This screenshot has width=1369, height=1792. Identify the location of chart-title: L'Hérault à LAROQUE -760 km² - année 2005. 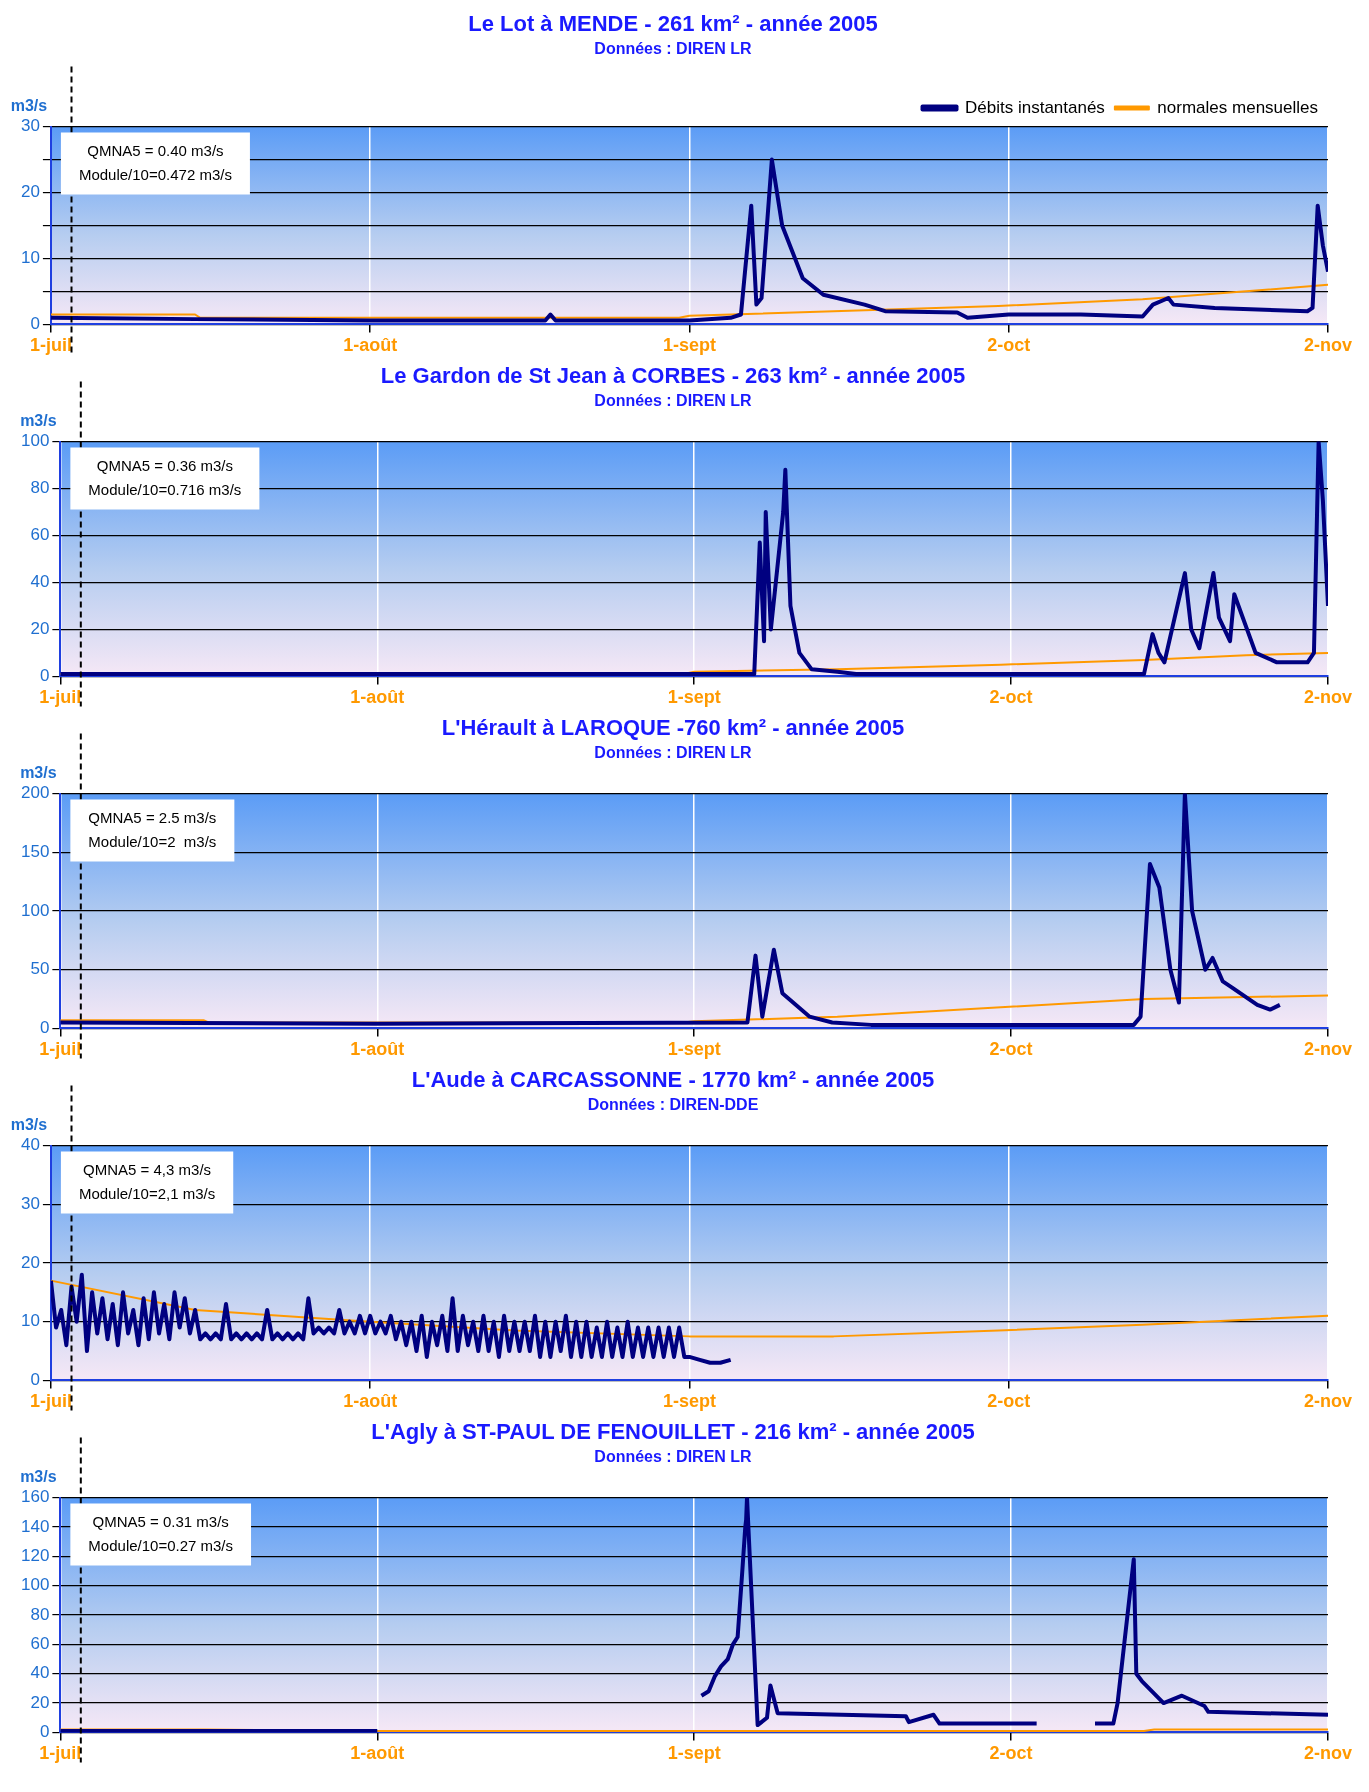
(673, 728).